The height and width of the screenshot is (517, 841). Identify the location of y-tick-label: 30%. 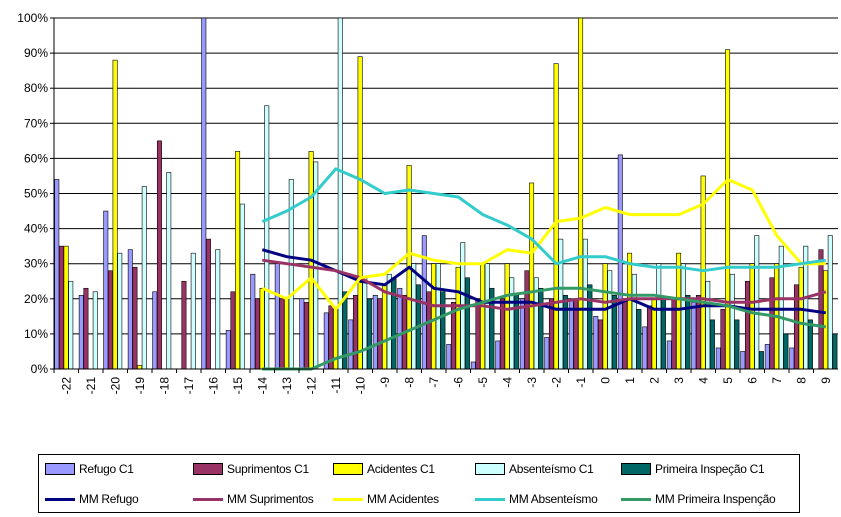
(36, 264).